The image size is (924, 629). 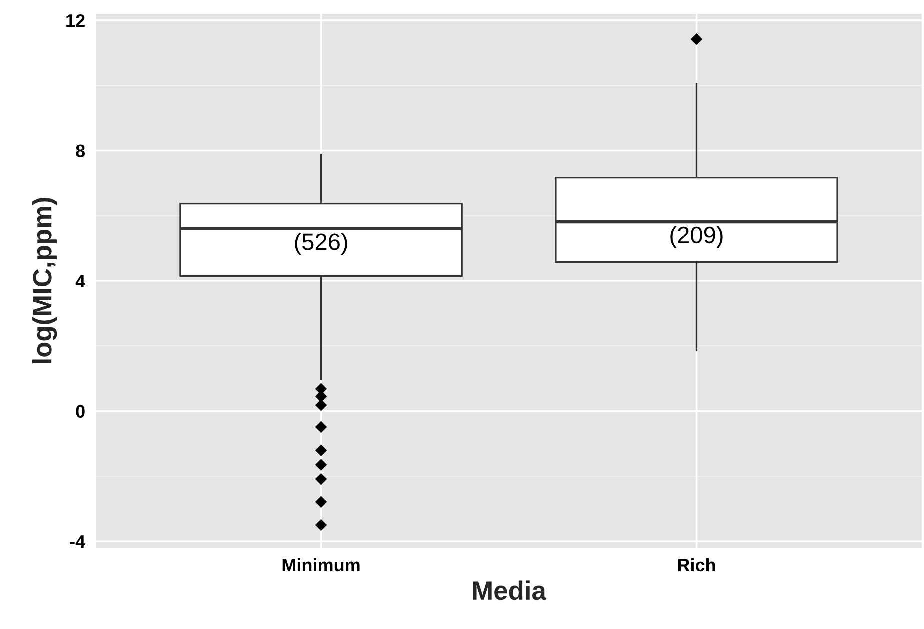 What do you see at coordinates (321, 565) in the screenshot?
I see `x-tick-label: Minimum` at bounding box center [321, 565].